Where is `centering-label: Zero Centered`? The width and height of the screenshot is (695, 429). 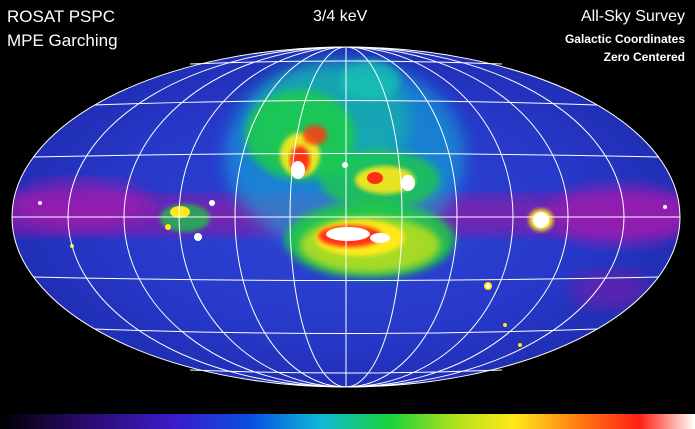
centering-label: Zero Centered is located at coordinates (644, 57).